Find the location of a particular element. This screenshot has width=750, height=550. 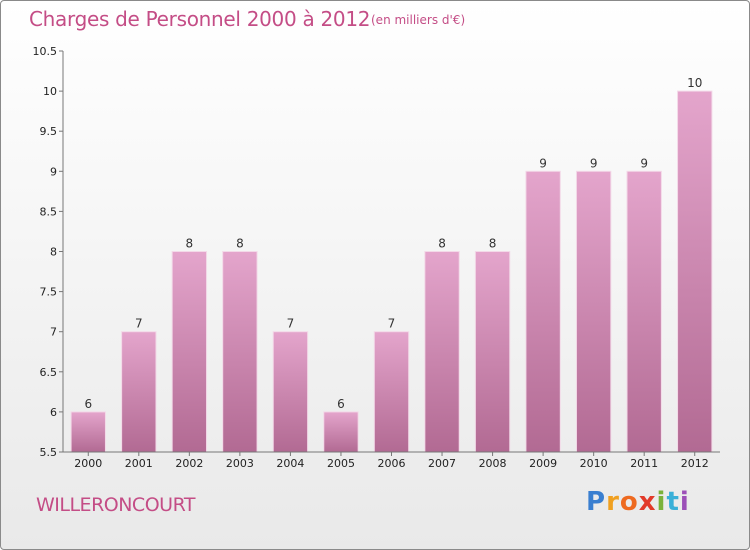

data-label-2008: 8 is located at coordinates (493, 244).